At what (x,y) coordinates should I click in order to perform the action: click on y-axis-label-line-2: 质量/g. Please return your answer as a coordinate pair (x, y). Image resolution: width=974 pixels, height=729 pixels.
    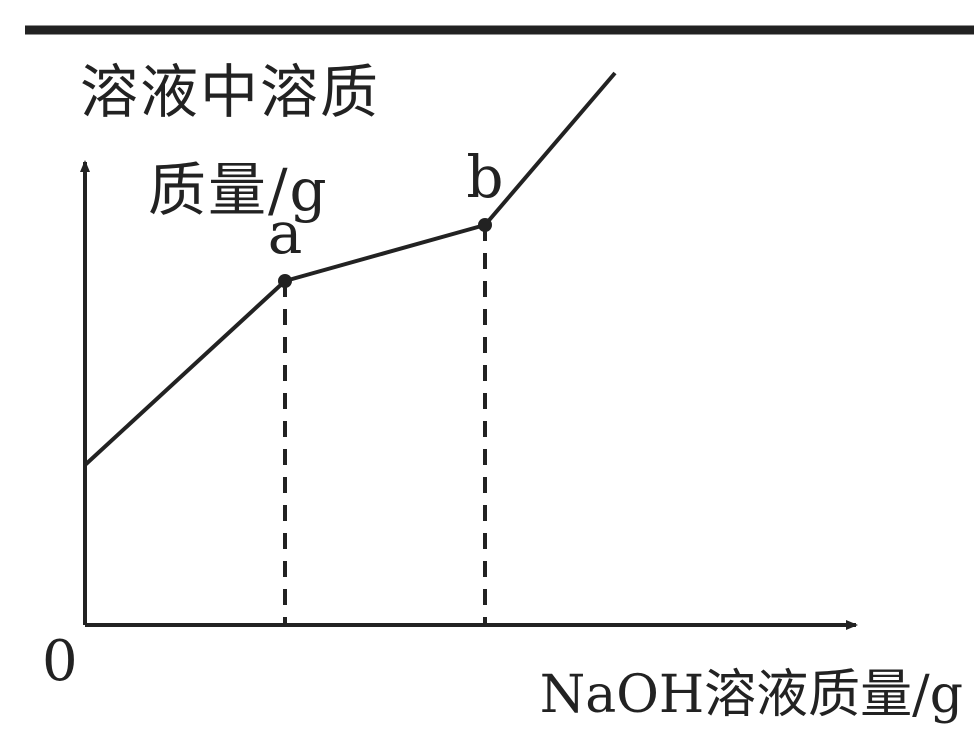
    Looking at the image, I should click on (238, 190).